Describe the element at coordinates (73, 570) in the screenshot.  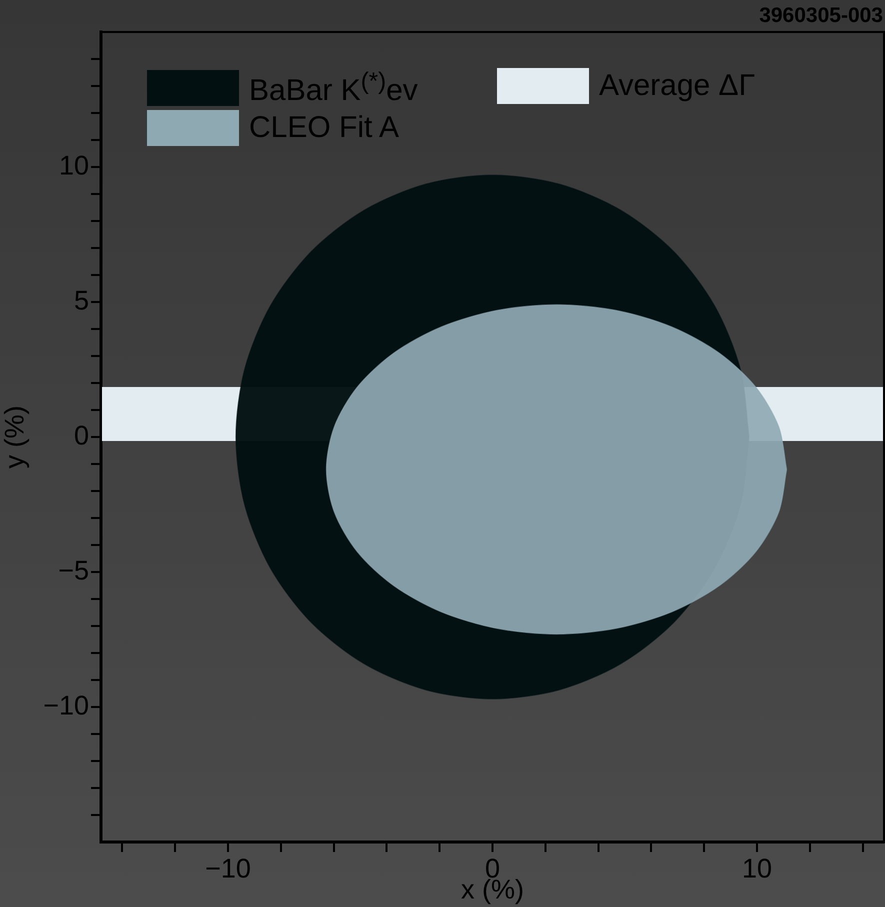
I see `y-tick-label: −5` at that location.